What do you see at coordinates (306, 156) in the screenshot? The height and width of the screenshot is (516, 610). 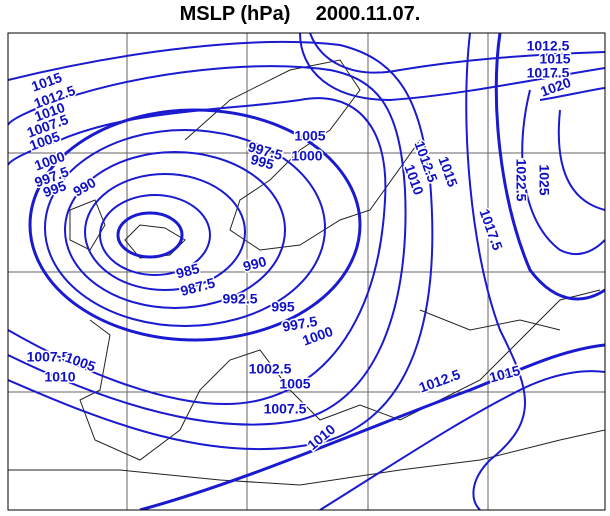 I see `isobar-label: 1000` at bounding box center [306, 156].